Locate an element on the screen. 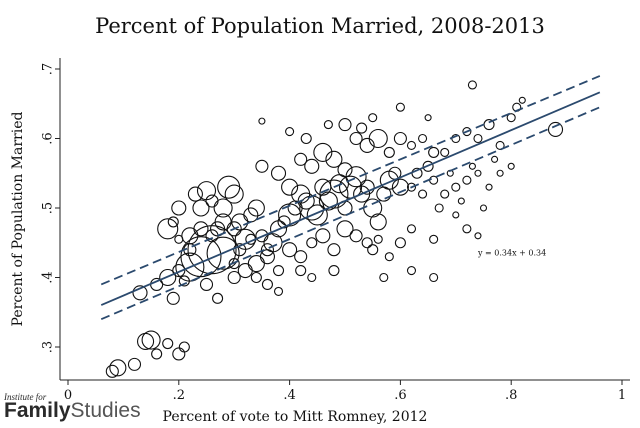  y-tick-label: .7 is located at coordinates (48, 69).